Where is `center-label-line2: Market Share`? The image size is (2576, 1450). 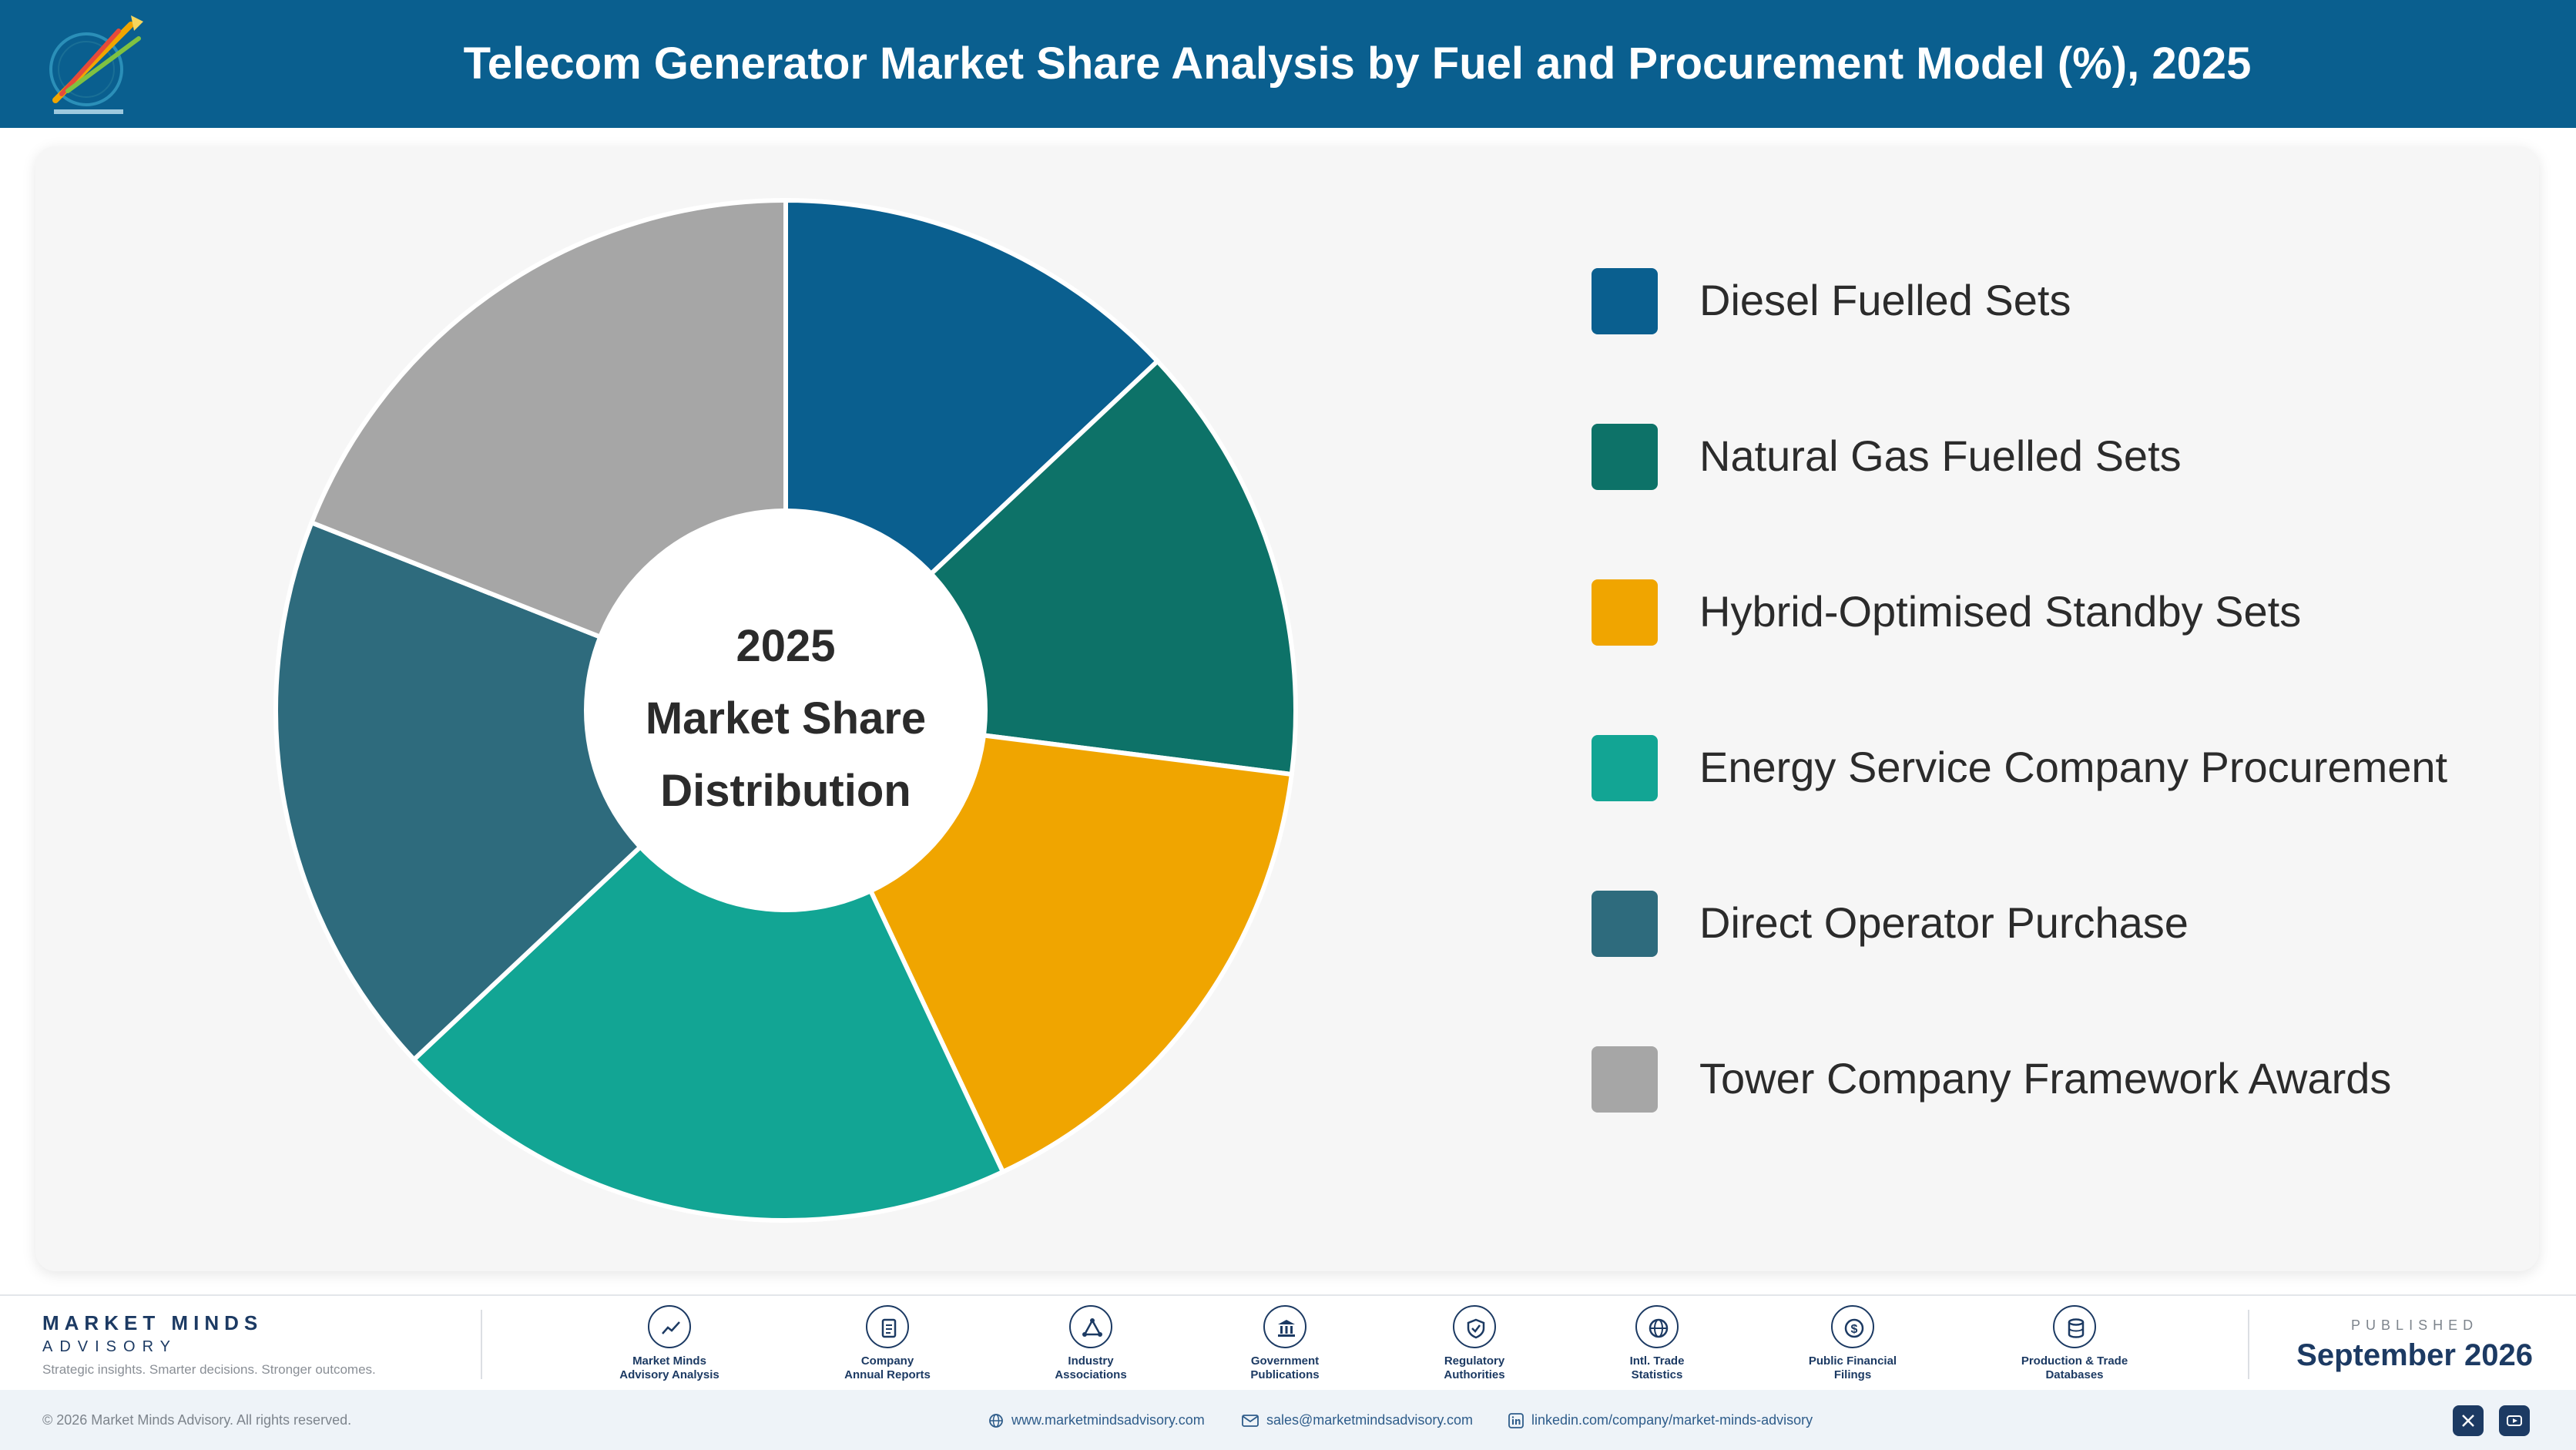 center-label-line2: Market Share is located at coordinates (786, 718).